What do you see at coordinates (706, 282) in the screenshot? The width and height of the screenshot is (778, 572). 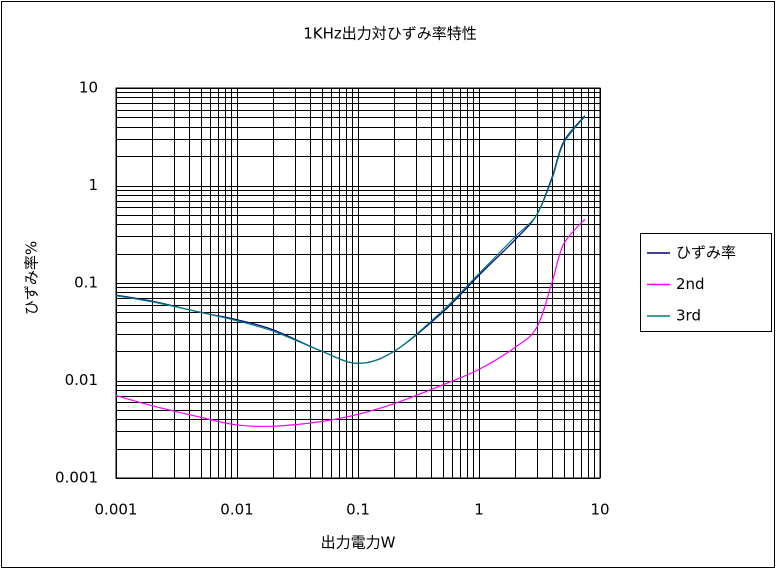 I see `legend` at bounding box center [706, 282].